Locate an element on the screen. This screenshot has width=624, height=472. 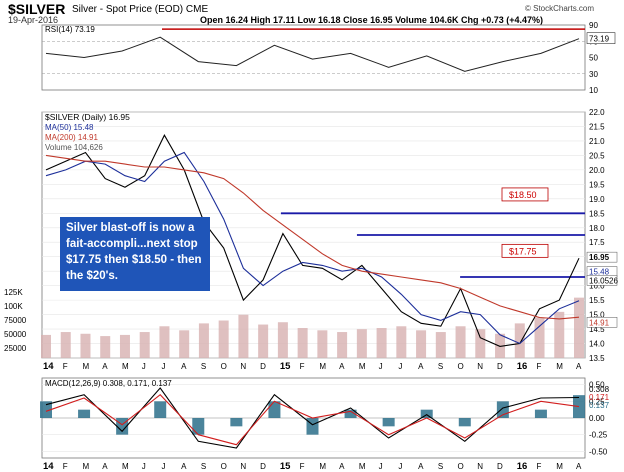
macd-right-label: 0.171 is located at coordinates (599, 397).